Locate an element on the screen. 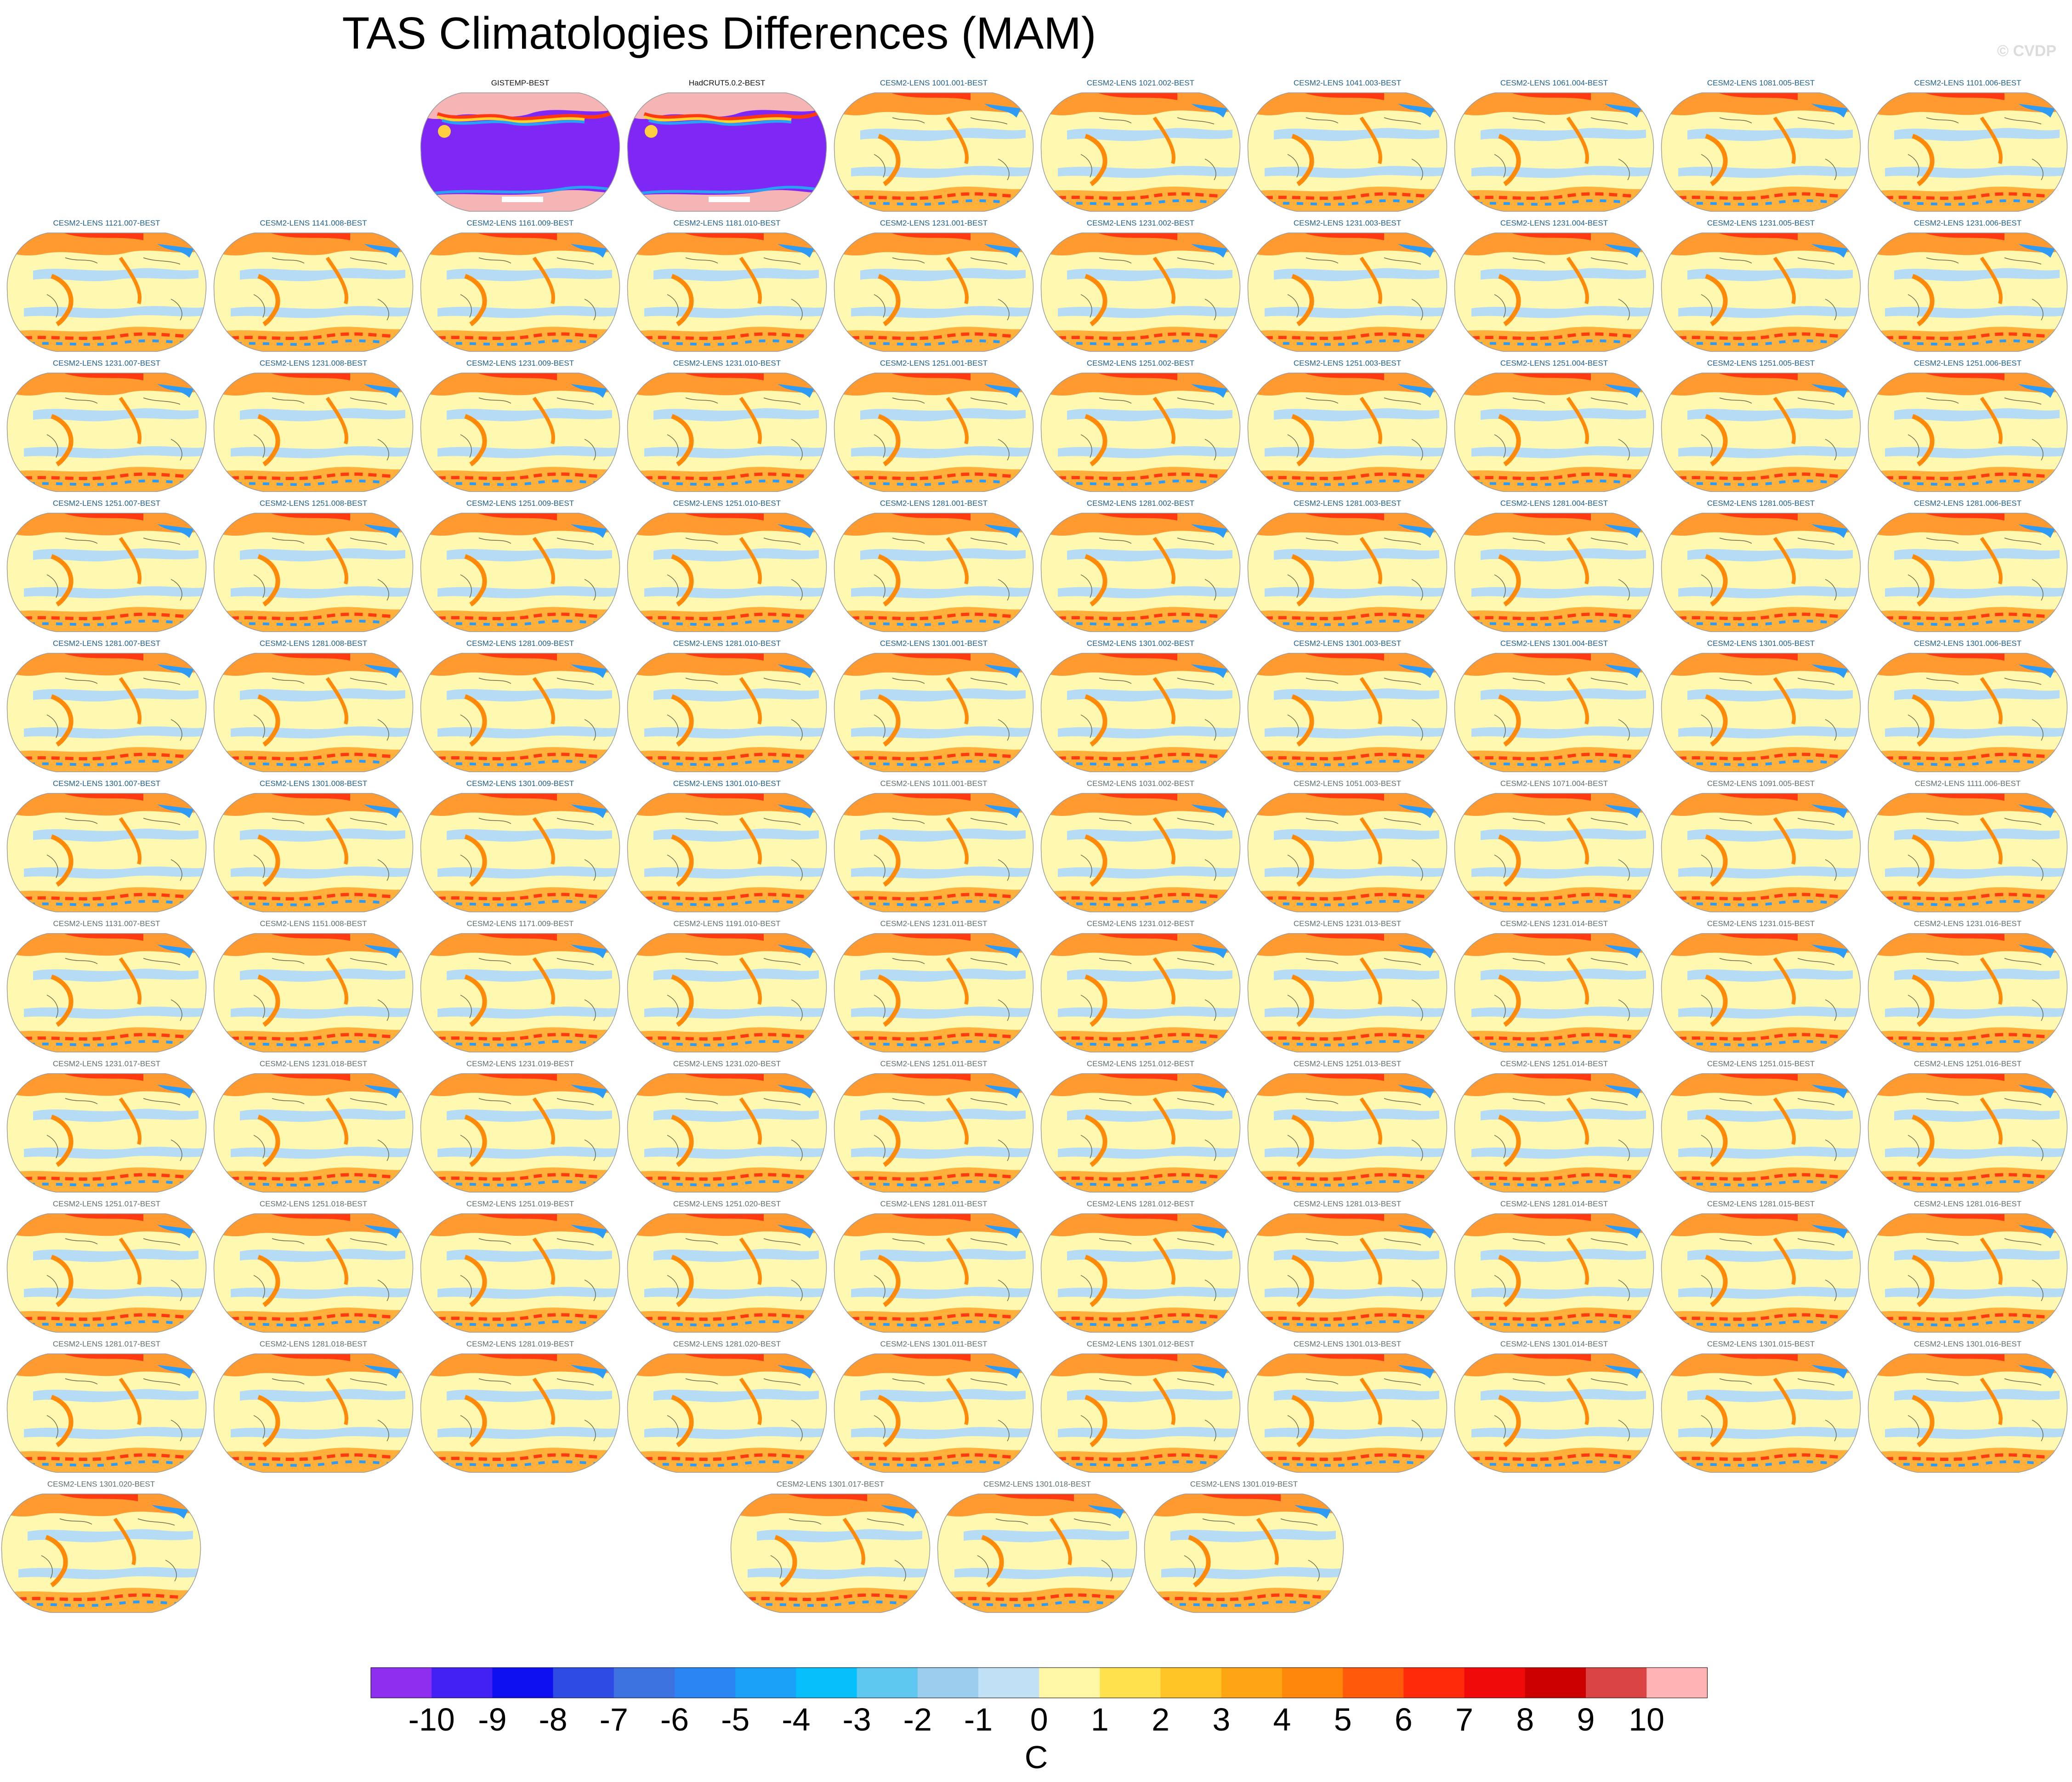  map-panel: CESM2-LENS 1061.004-BEST is located at coordinates (1554, 147).